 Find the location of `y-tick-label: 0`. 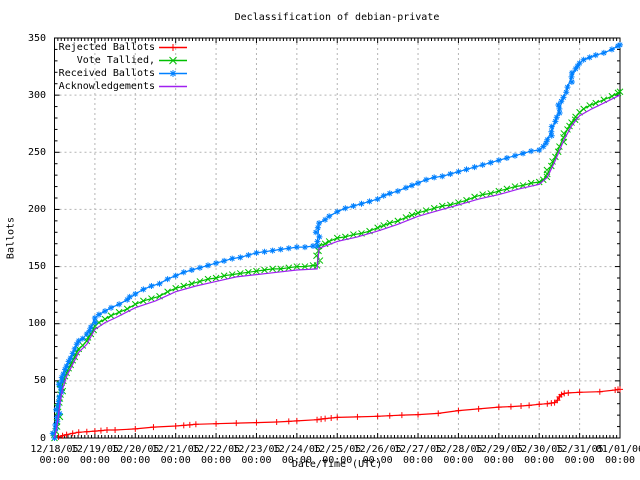

y-tick-label: 0 is located at coordinates (42, 438).